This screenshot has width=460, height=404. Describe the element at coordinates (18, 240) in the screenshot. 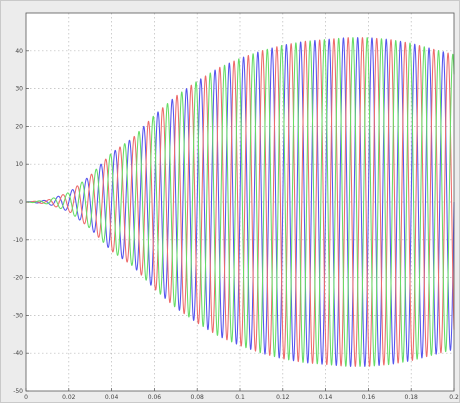

I see `y-tick-label: -10` at that location.